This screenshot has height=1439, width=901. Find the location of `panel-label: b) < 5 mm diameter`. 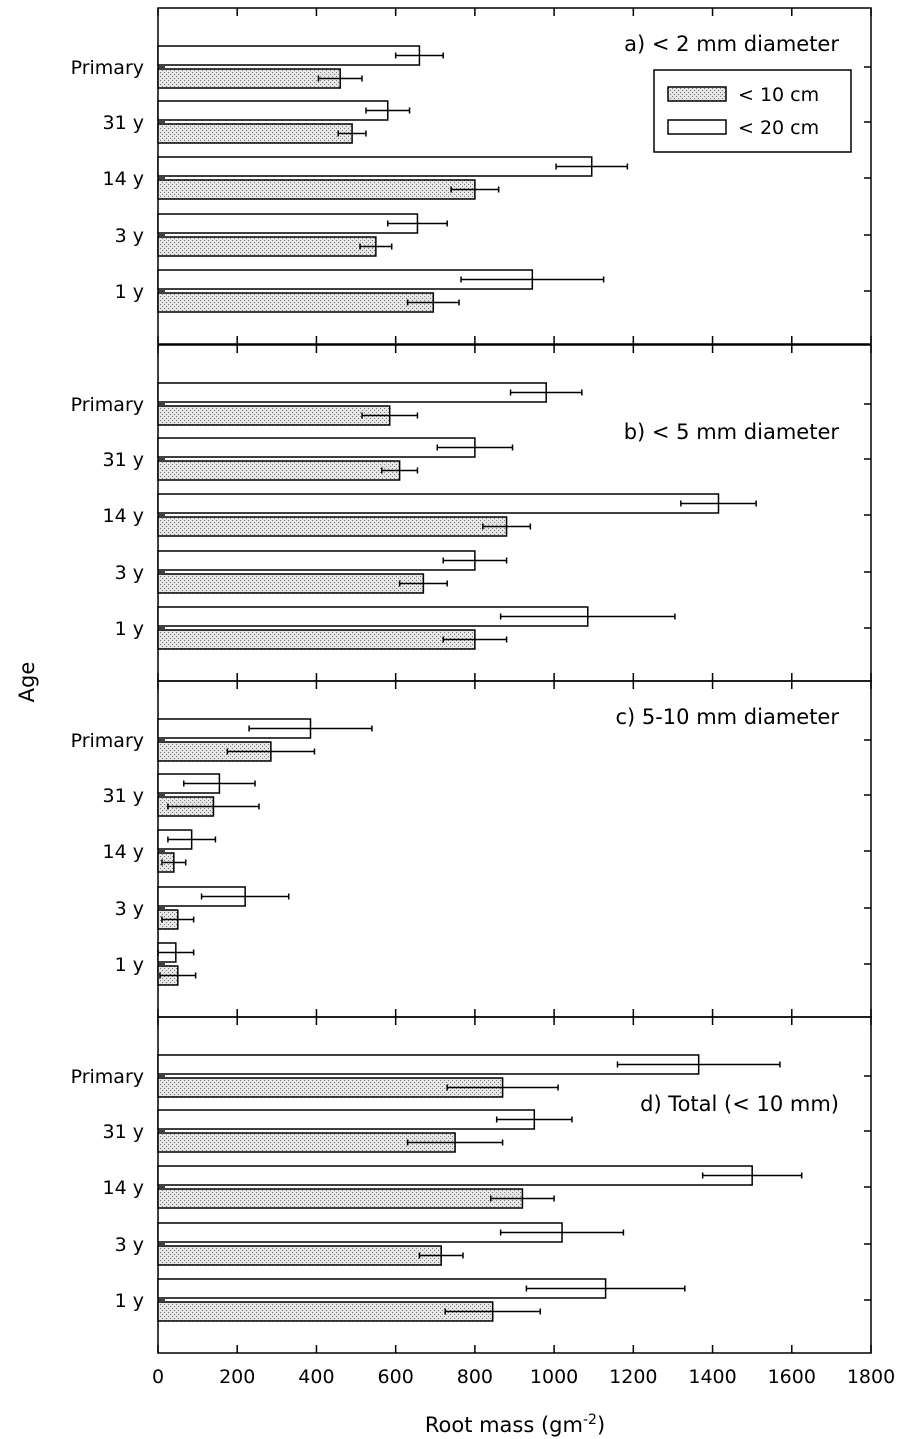

panel-label: b) < 5 mm diameter is located at coordinates (732, 432).